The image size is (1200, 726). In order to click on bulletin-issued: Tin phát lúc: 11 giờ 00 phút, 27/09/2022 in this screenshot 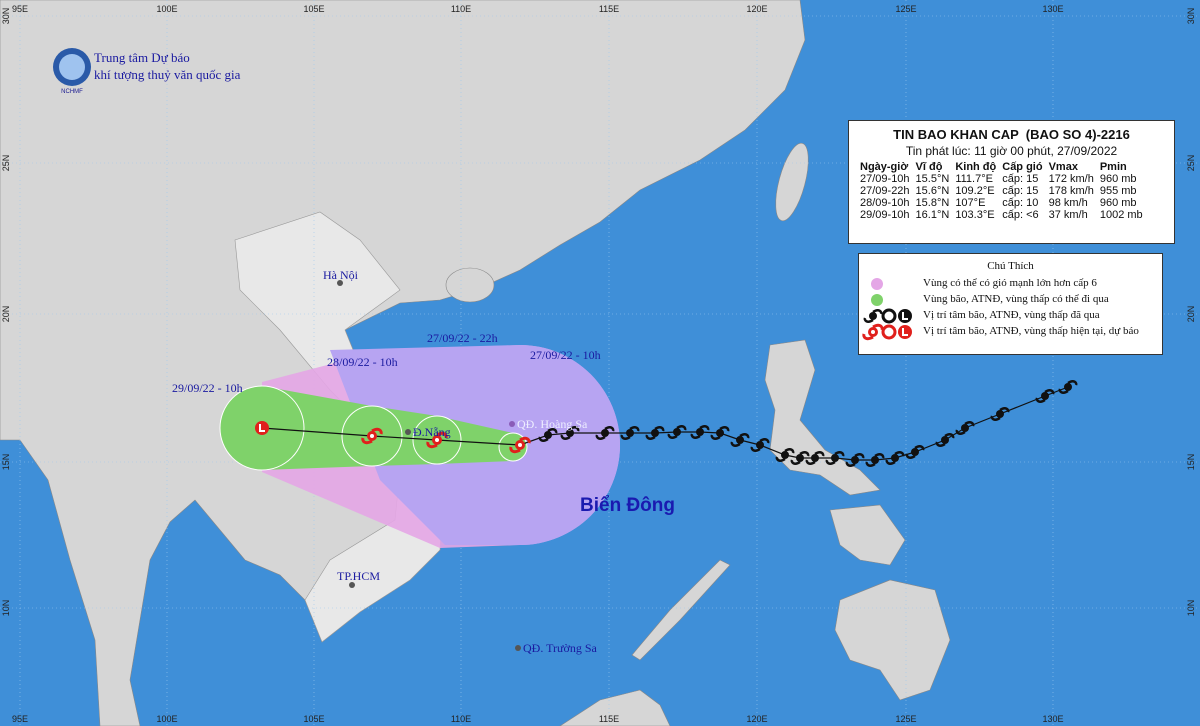, I will do `click(1011, 151)`.